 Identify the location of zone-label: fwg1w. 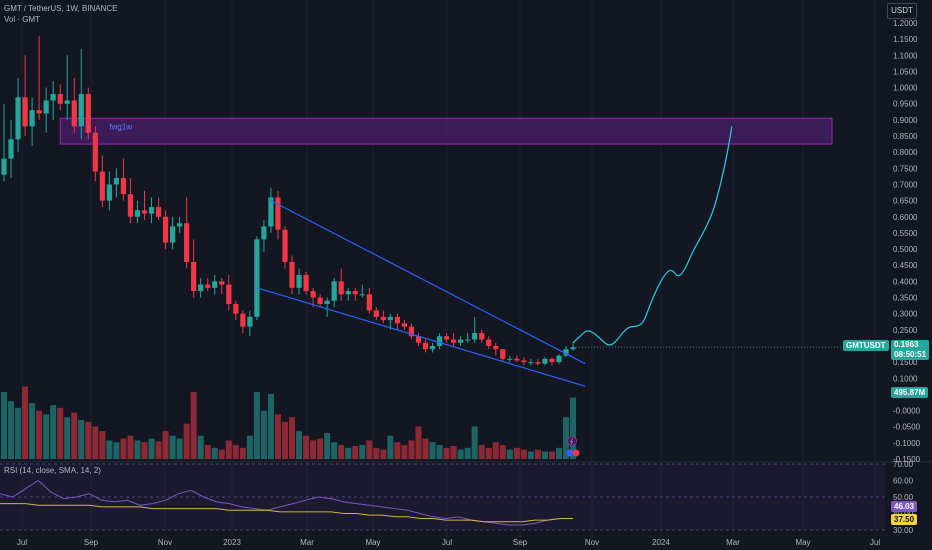
(120, 126).